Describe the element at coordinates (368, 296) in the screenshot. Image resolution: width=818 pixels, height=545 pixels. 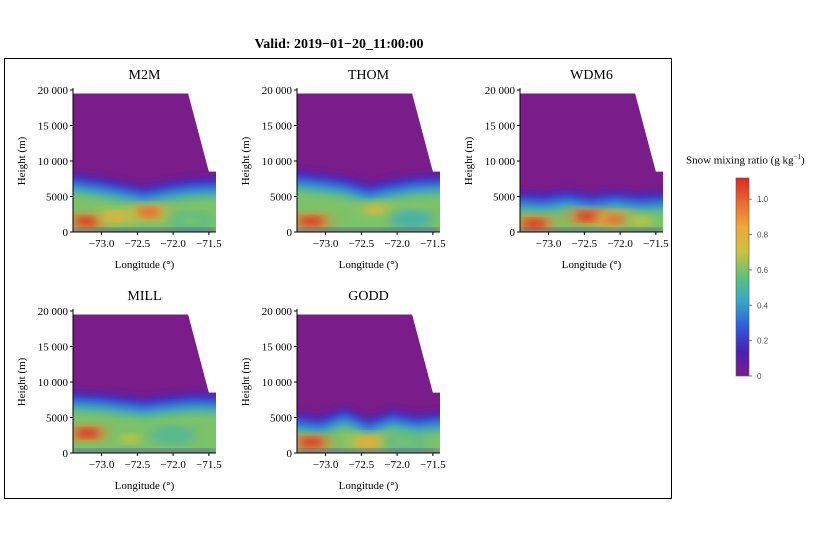
I see `panel-title: GODD` at that location.